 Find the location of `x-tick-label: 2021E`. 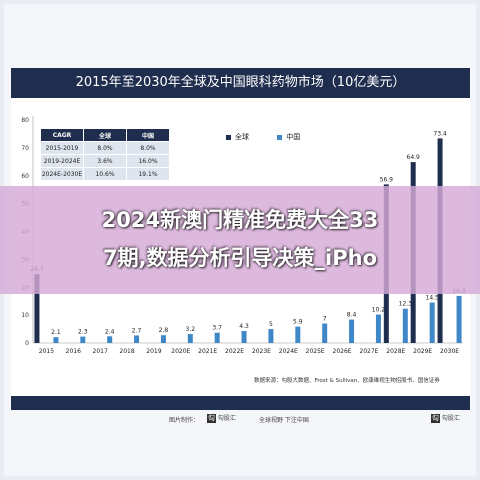

x-tick-label: 2021E is located at coordinates (207, 351).